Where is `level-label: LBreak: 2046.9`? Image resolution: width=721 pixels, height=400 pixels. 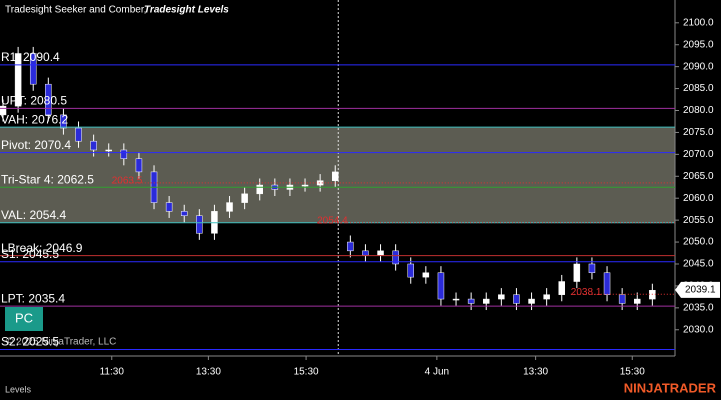 level-label: LBreak: 2046.9 is located at coordinates (42, 248).